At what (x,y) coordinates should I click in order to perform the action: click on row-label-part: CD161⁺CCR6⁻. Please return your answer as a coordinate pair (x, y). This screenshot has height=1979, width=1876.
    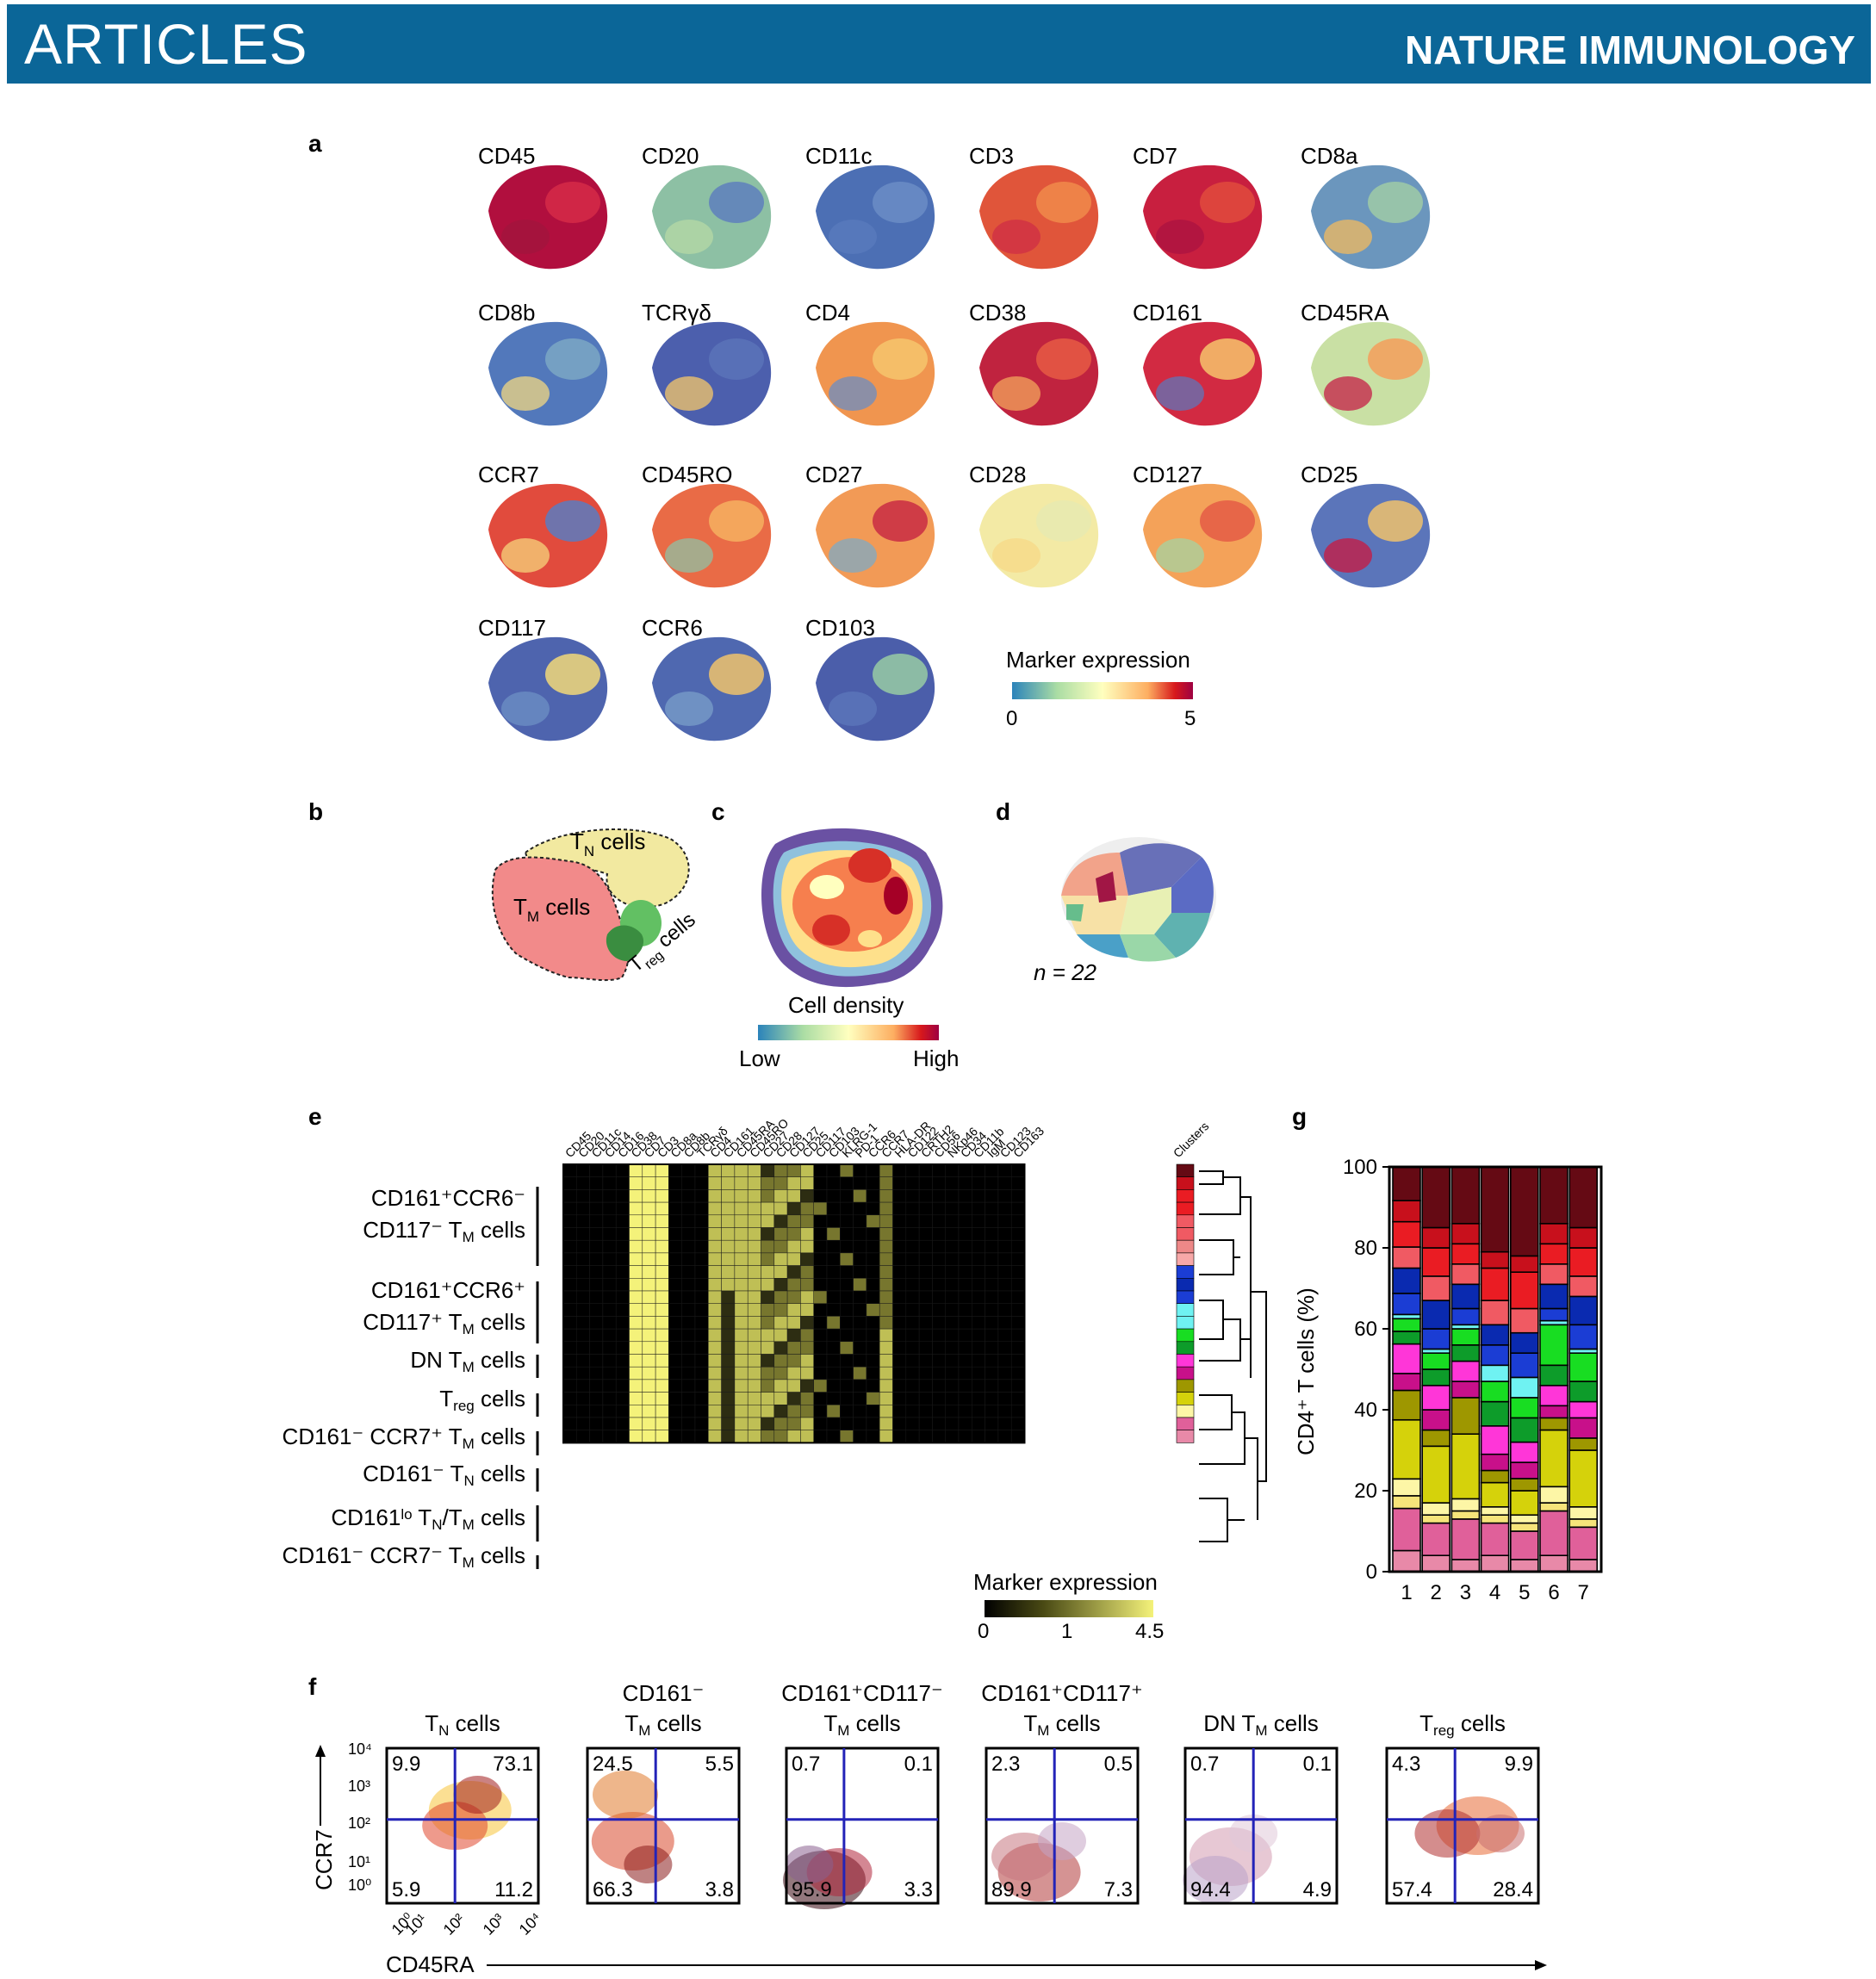
    Looking at the image, I should click on (448, 1198).